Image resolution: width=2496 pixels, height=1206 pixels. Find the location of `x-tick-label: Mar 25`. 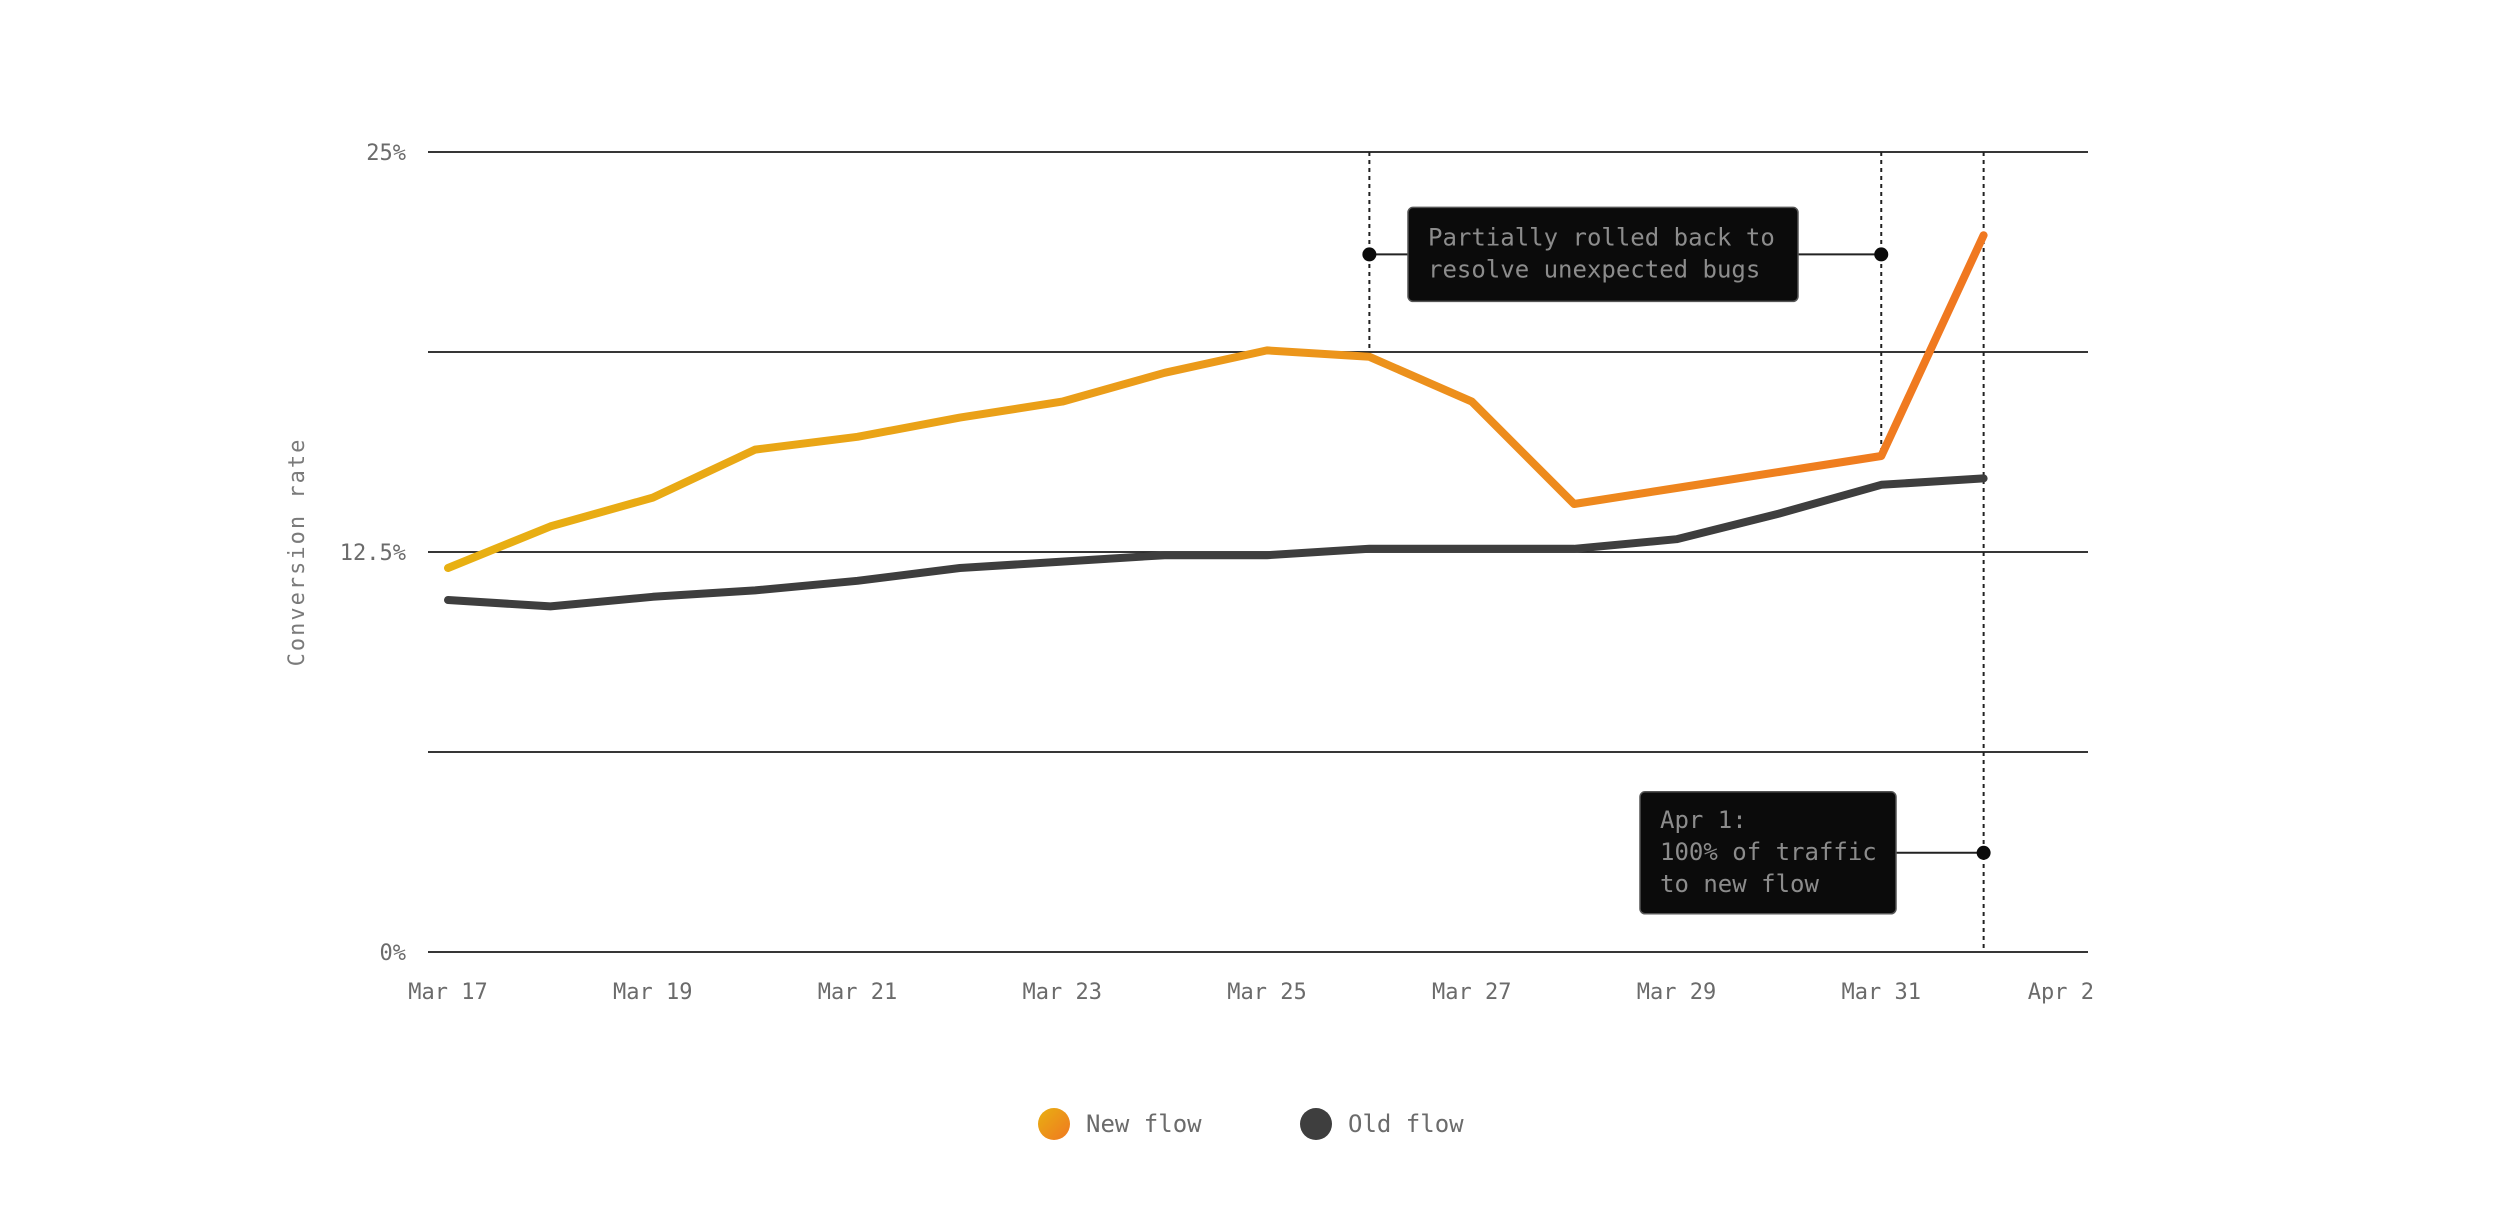

x-tick-label: Mar 25 is located at coordinates (1266, 992).